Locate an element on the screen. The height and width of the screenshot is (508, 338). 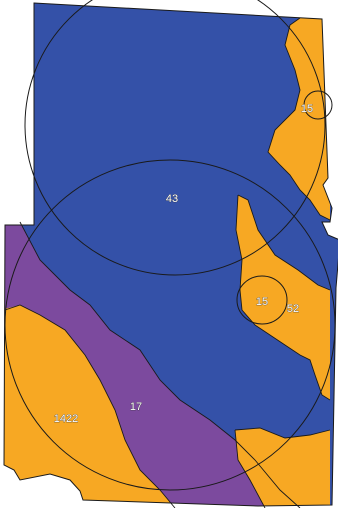
small-circle-top is located at coordinates (318, 105).